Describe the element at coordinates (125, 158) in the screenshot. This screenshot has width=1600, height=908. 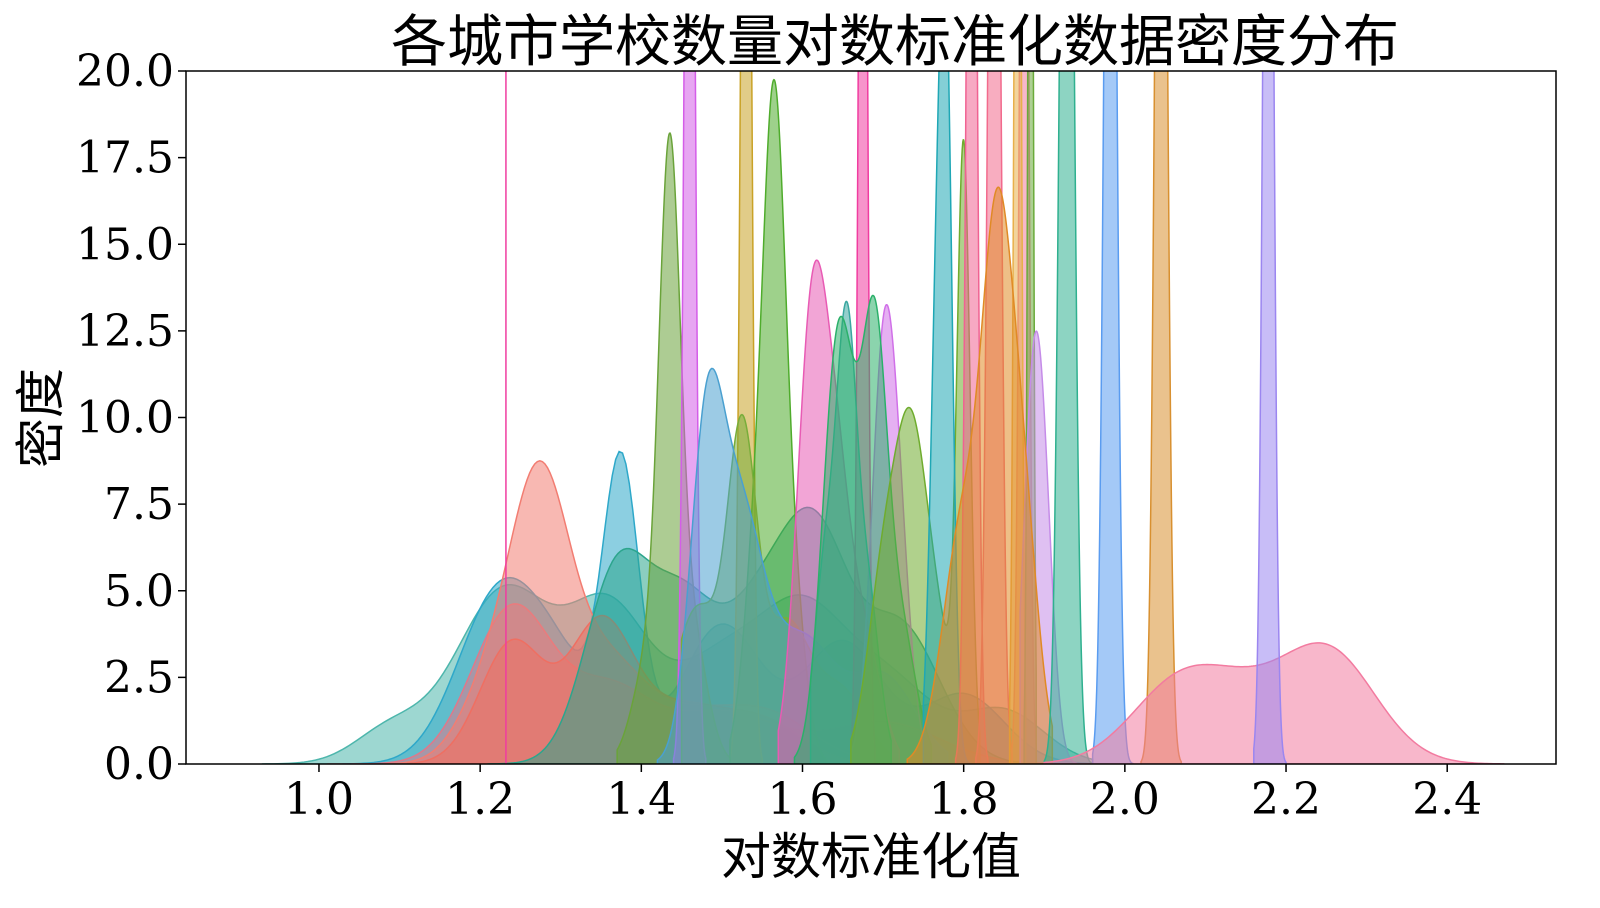
I see `y-tick-label: 17.5` at that location.